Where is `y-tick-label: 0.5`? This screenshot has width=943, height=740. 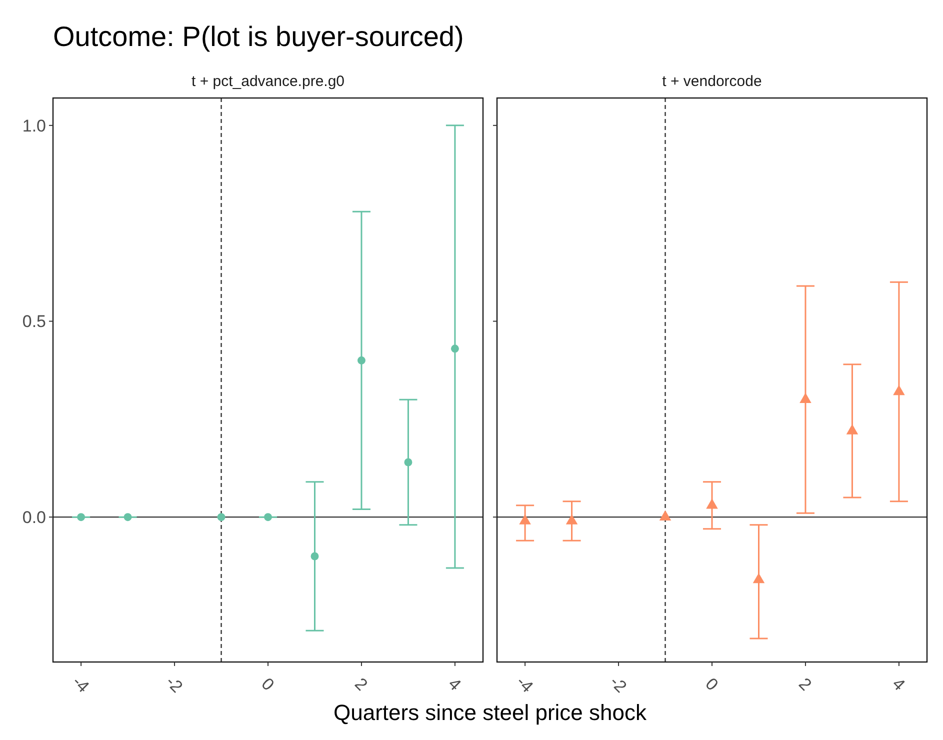 y-tick-label: 0.5 is located at coordinates (34, 322).